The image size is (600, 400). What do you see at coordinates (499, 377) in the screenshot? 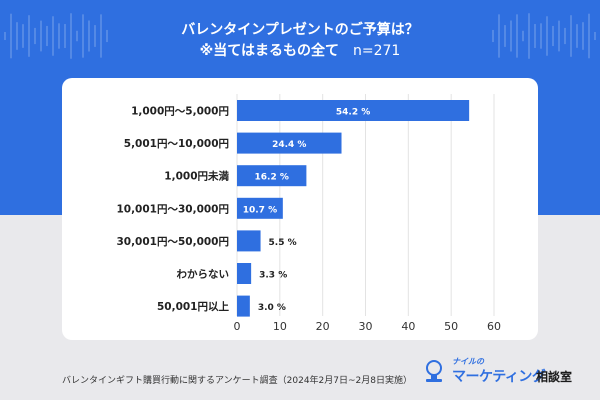
I see `logo-main-text: マーケティング` at bounding box center [499, 377].